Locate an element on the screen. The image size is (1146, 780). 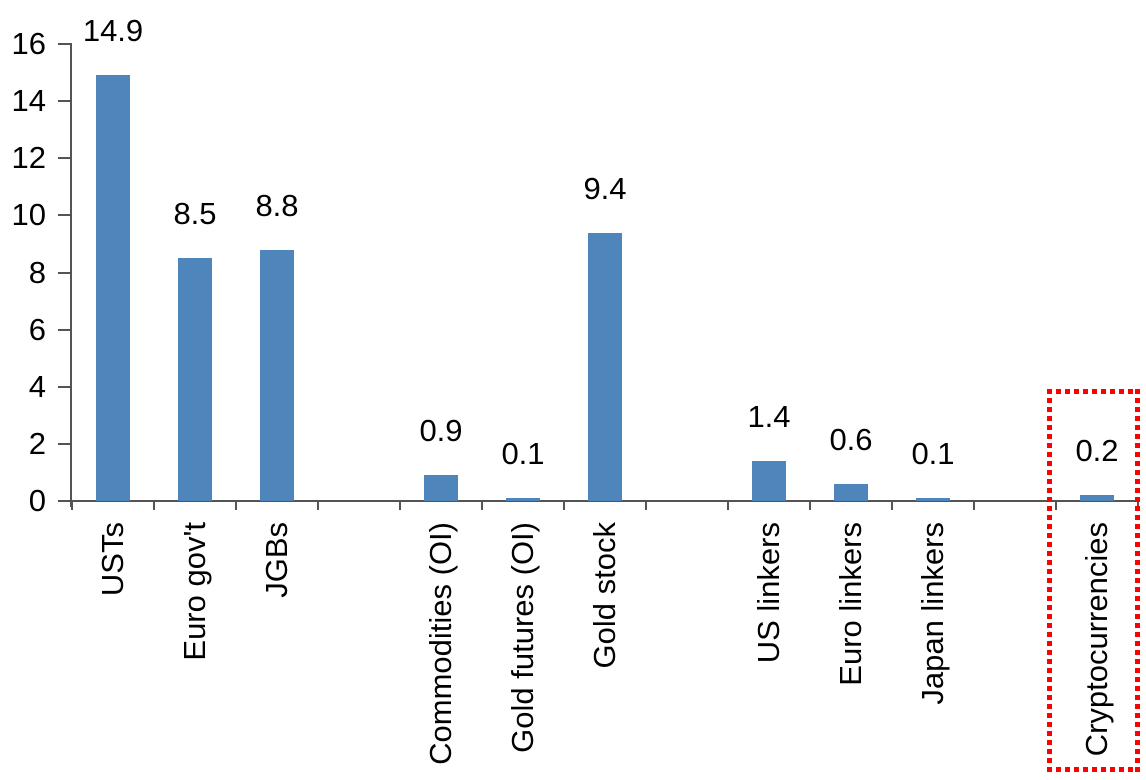
highlight-box is located at coordinates (1093, 580).